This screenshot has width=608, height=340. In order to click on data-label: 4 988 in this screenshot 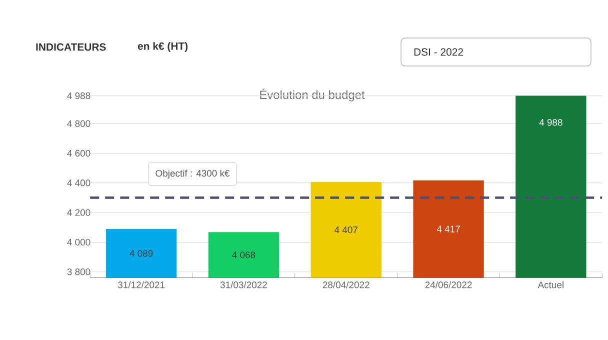, I will do `click(550, 122)`.